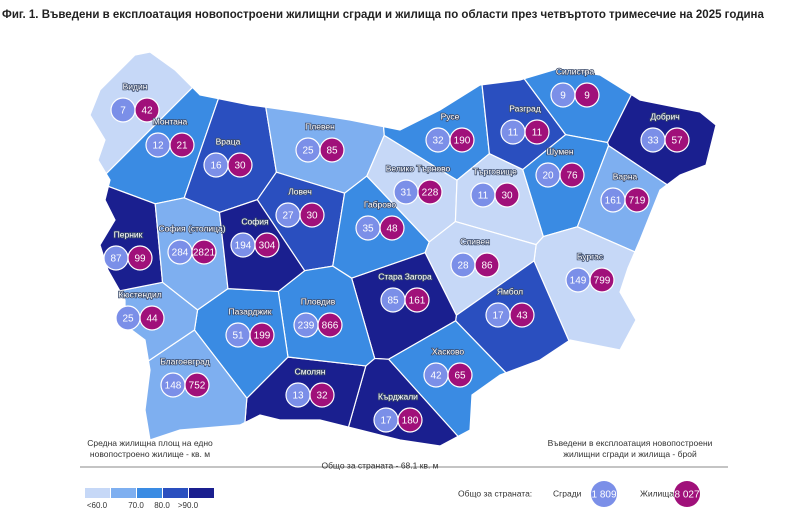 The height and width of the screenshot is (516, 800). Describe the element at coordinates (140, 294) in the screenshot. I see `province-name: Кюстендил` at that location.